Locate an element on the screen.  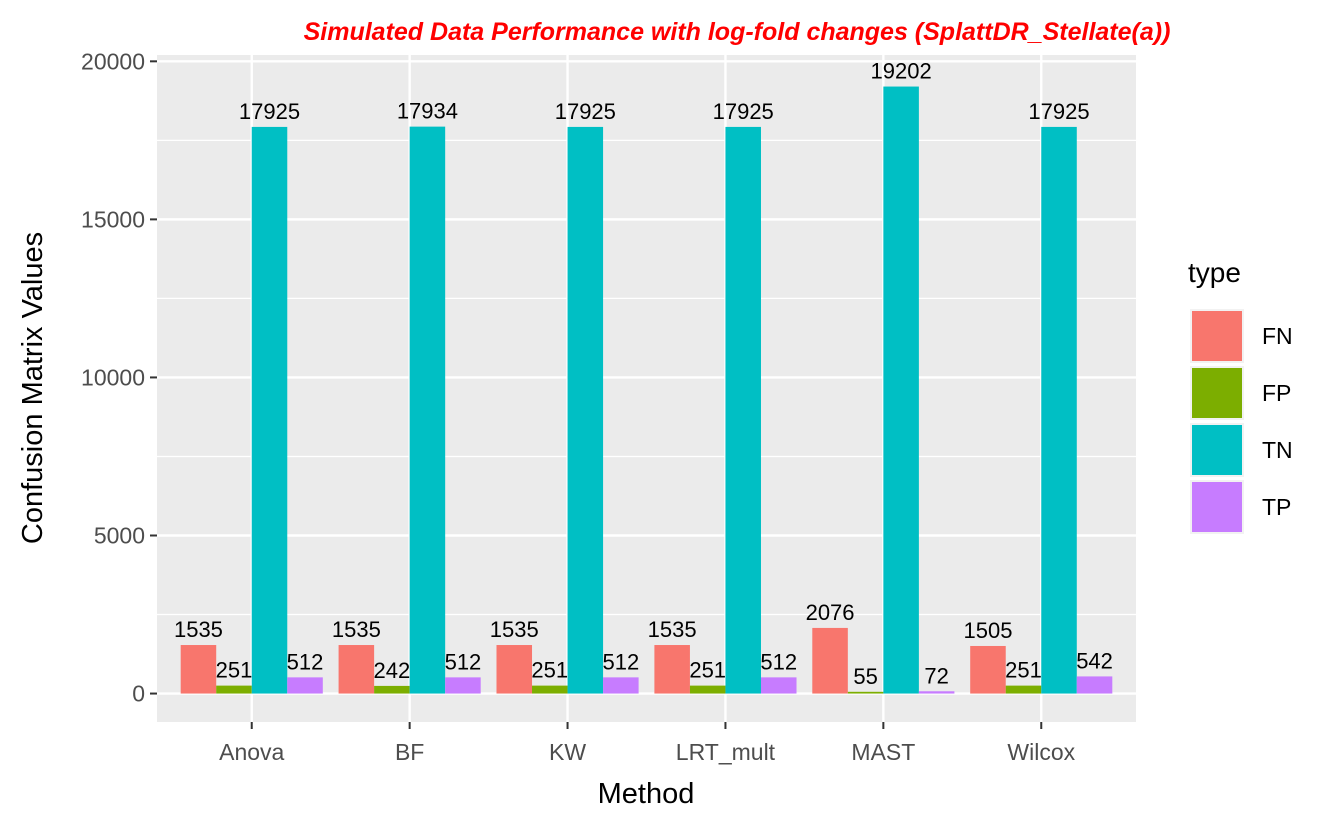
data-label: 17934 is located at coordinates (427, 111).